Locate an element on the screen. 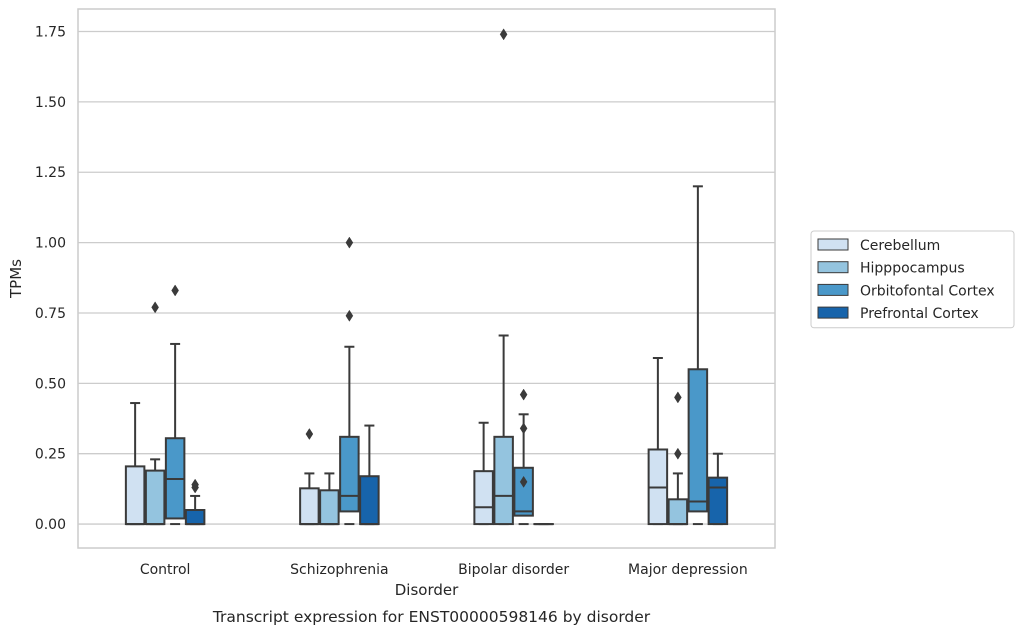  legend-label: Hipppocampus is located at coordinates (912, 269).